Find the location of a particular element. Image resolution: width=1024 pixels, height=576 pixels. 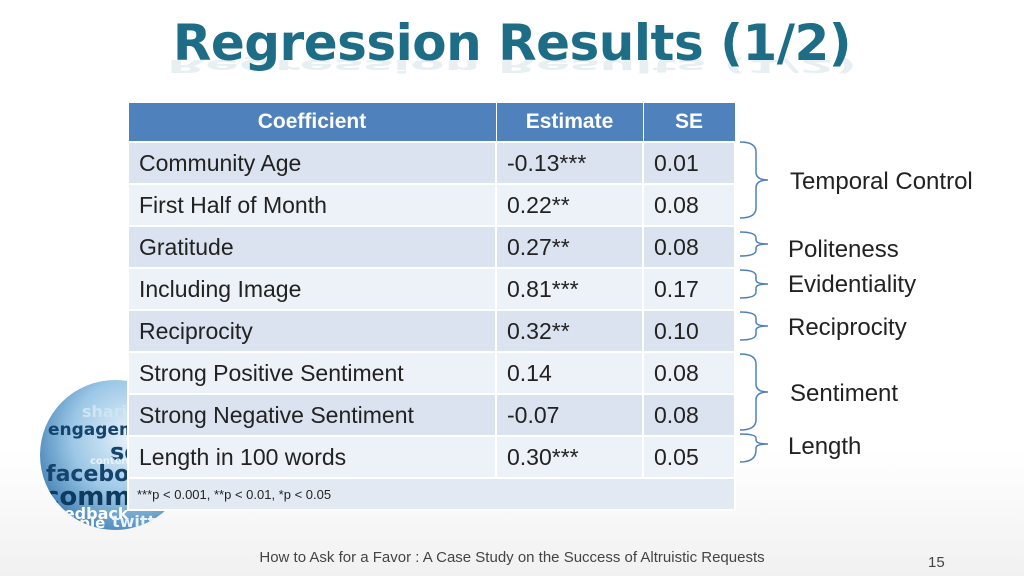

table-header-row: Coefficient Estimate SE is located at coordinates (431, 122).